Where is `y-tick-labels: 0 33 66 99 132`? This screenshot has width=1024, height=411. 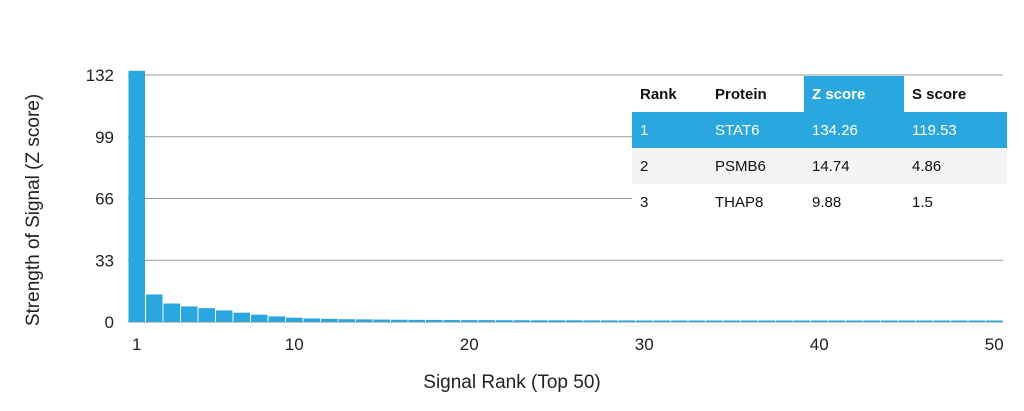
y-tick-labels: 0 33 66 99 132 is located at coordinates (100, 199).